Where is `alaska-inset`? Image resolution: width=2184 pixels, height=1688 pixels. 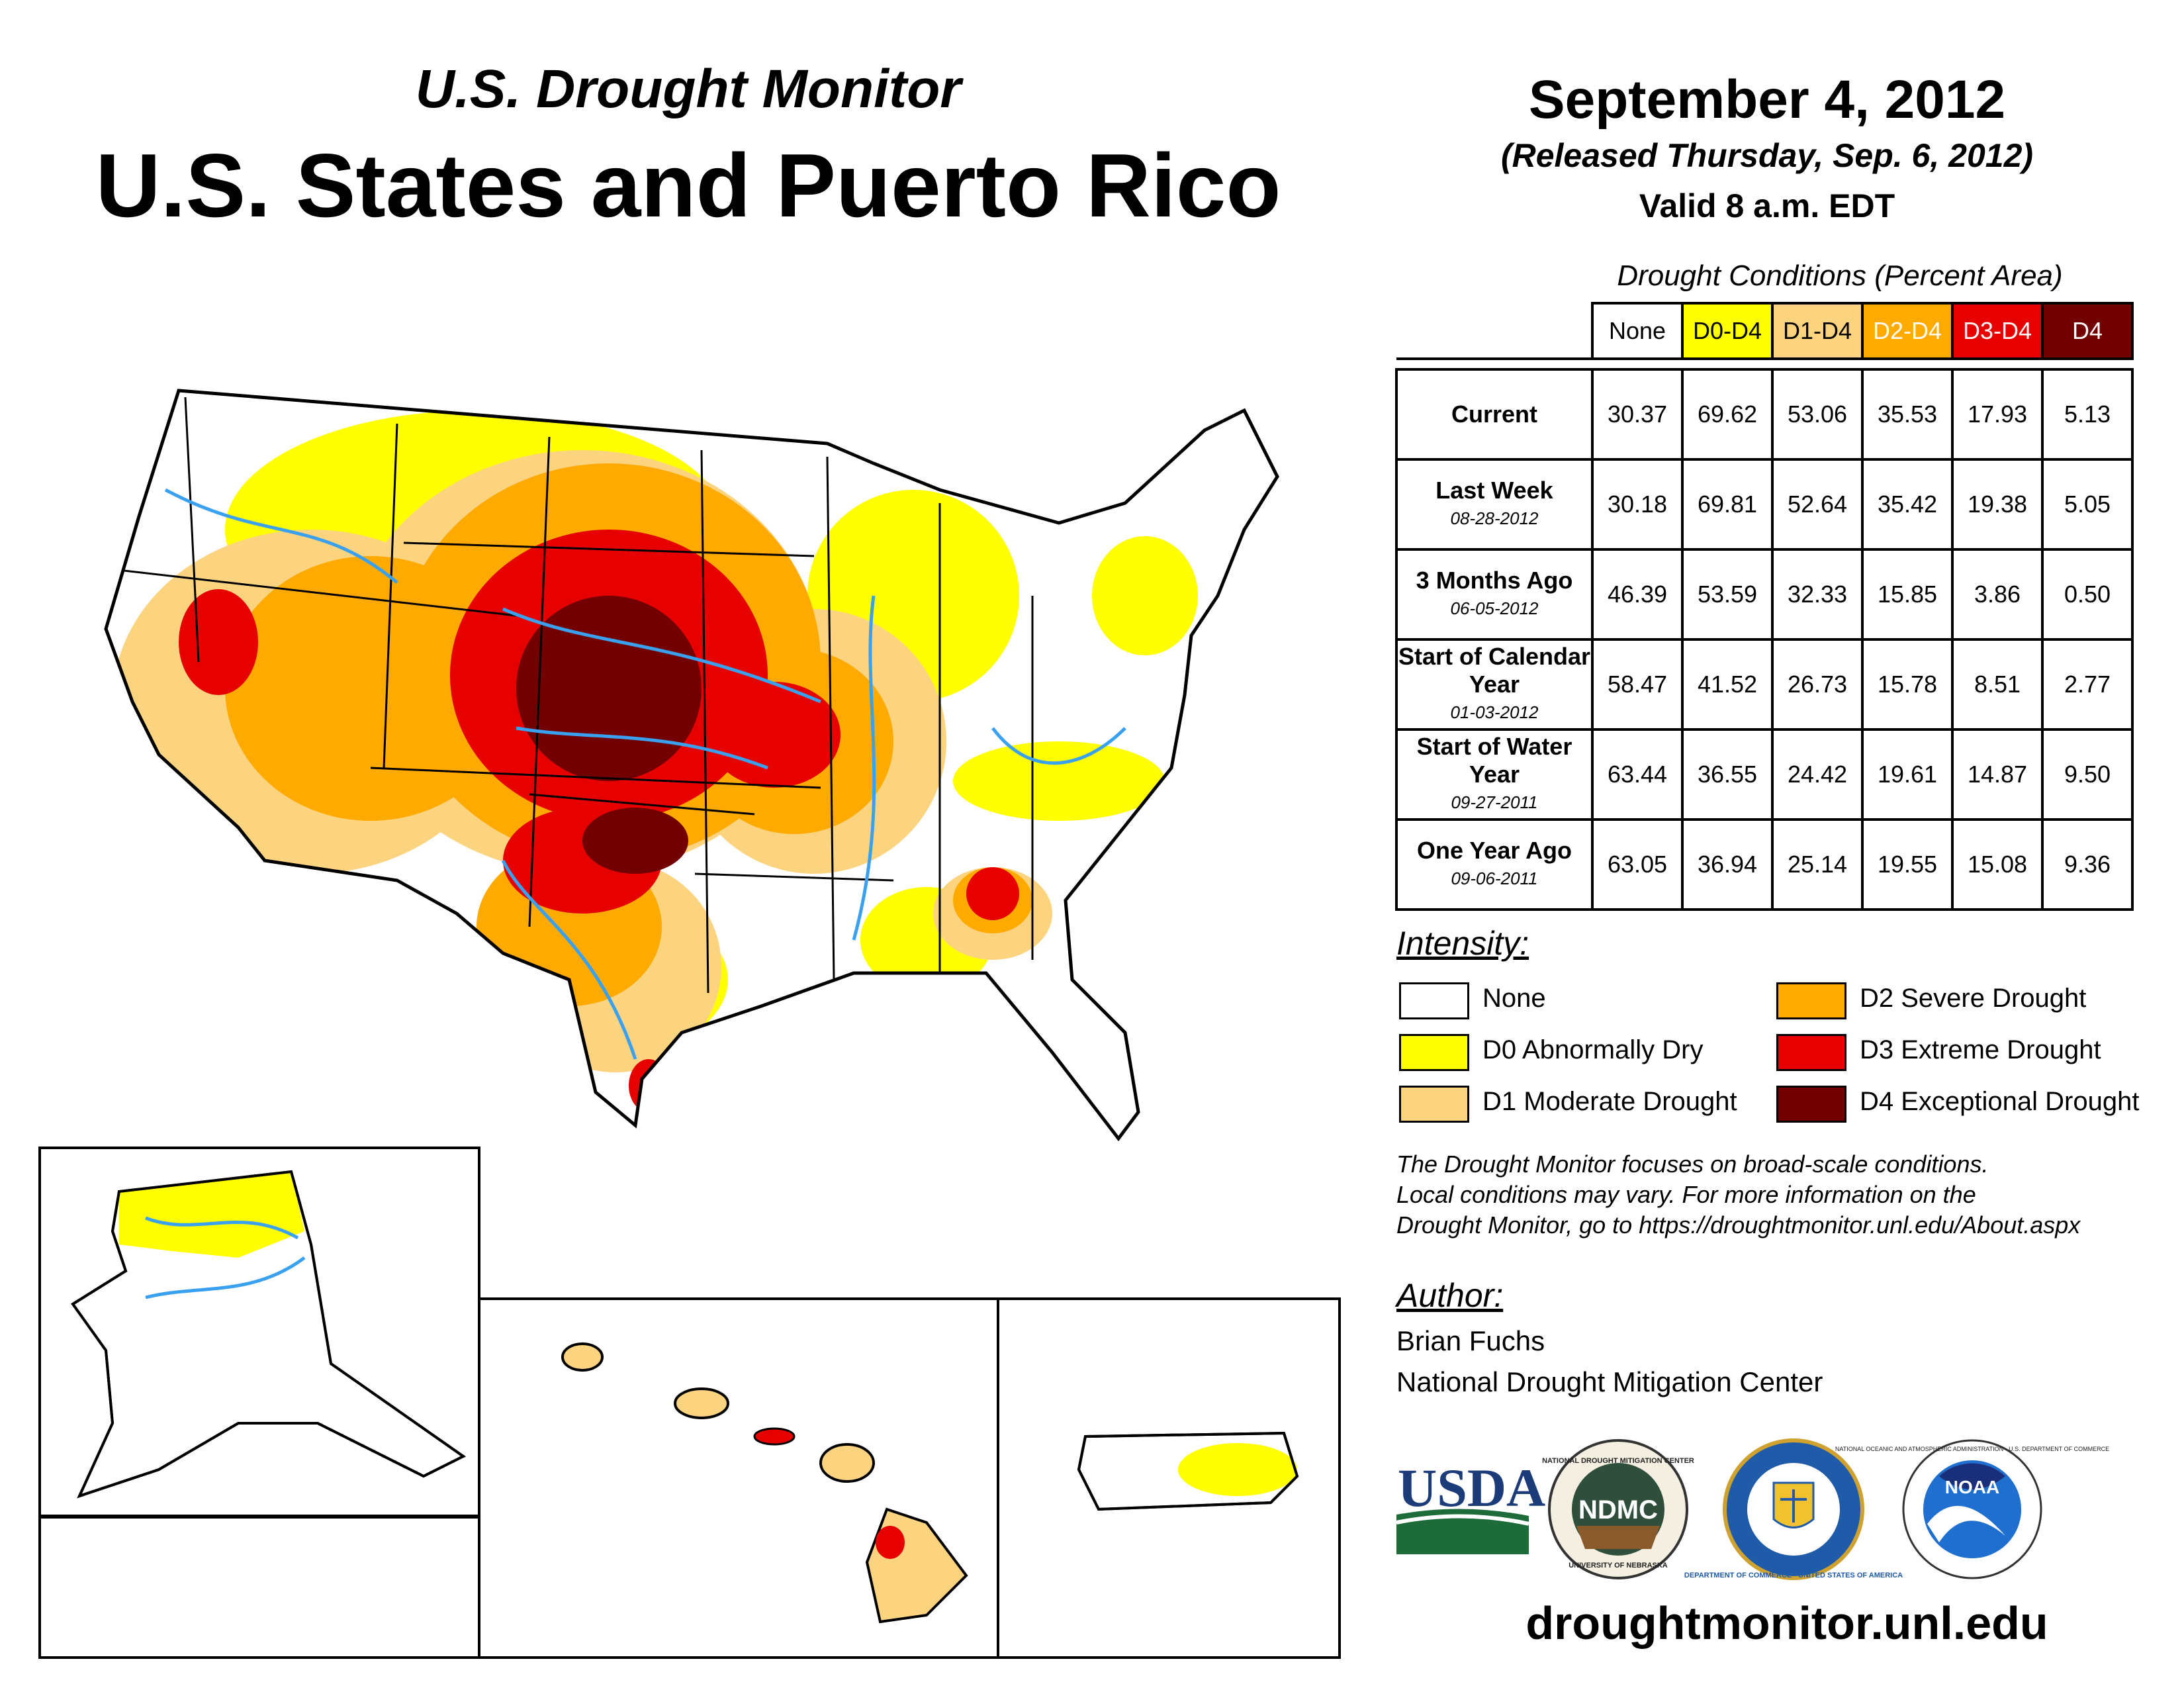 alaska-inset is located at coordinates (259, 1403).